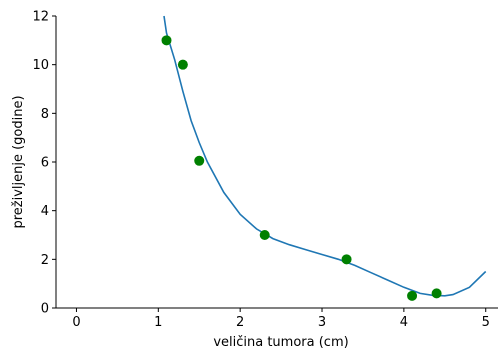 The width and height of the screenshot is (499, 349). What do you see at coordinates (158, 322) in the screenshot?
I see `x-tick-label: 1` at bounding box center [158, 322].